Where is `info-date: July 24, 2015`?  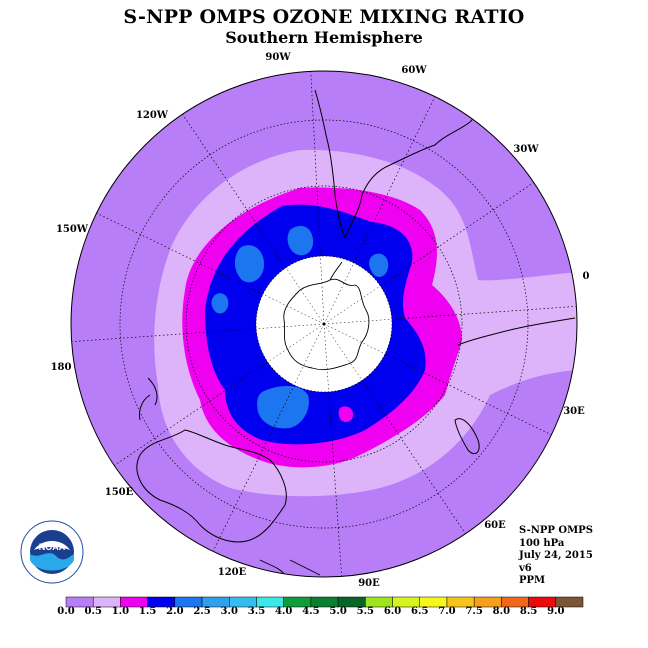 info-date: July 24, 2015 is located at coordinates (556, 555).